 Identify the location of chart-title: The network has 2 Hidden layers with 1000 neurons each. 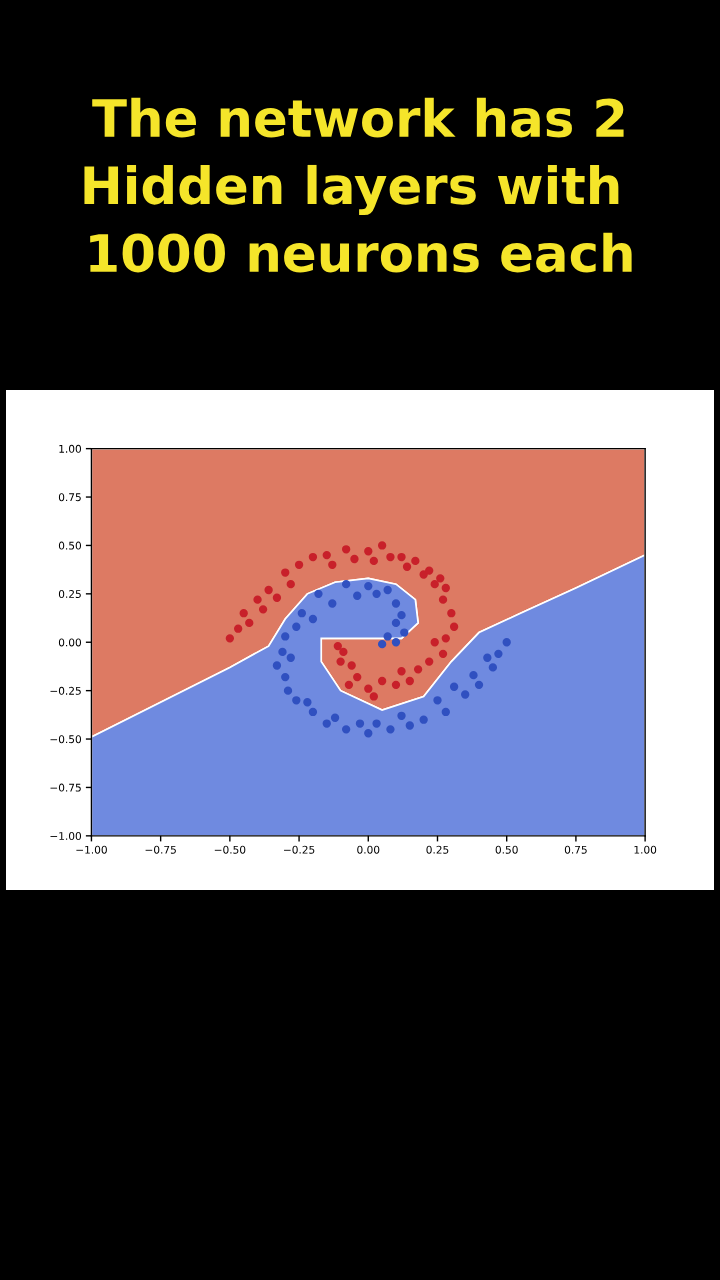
(358, 185).